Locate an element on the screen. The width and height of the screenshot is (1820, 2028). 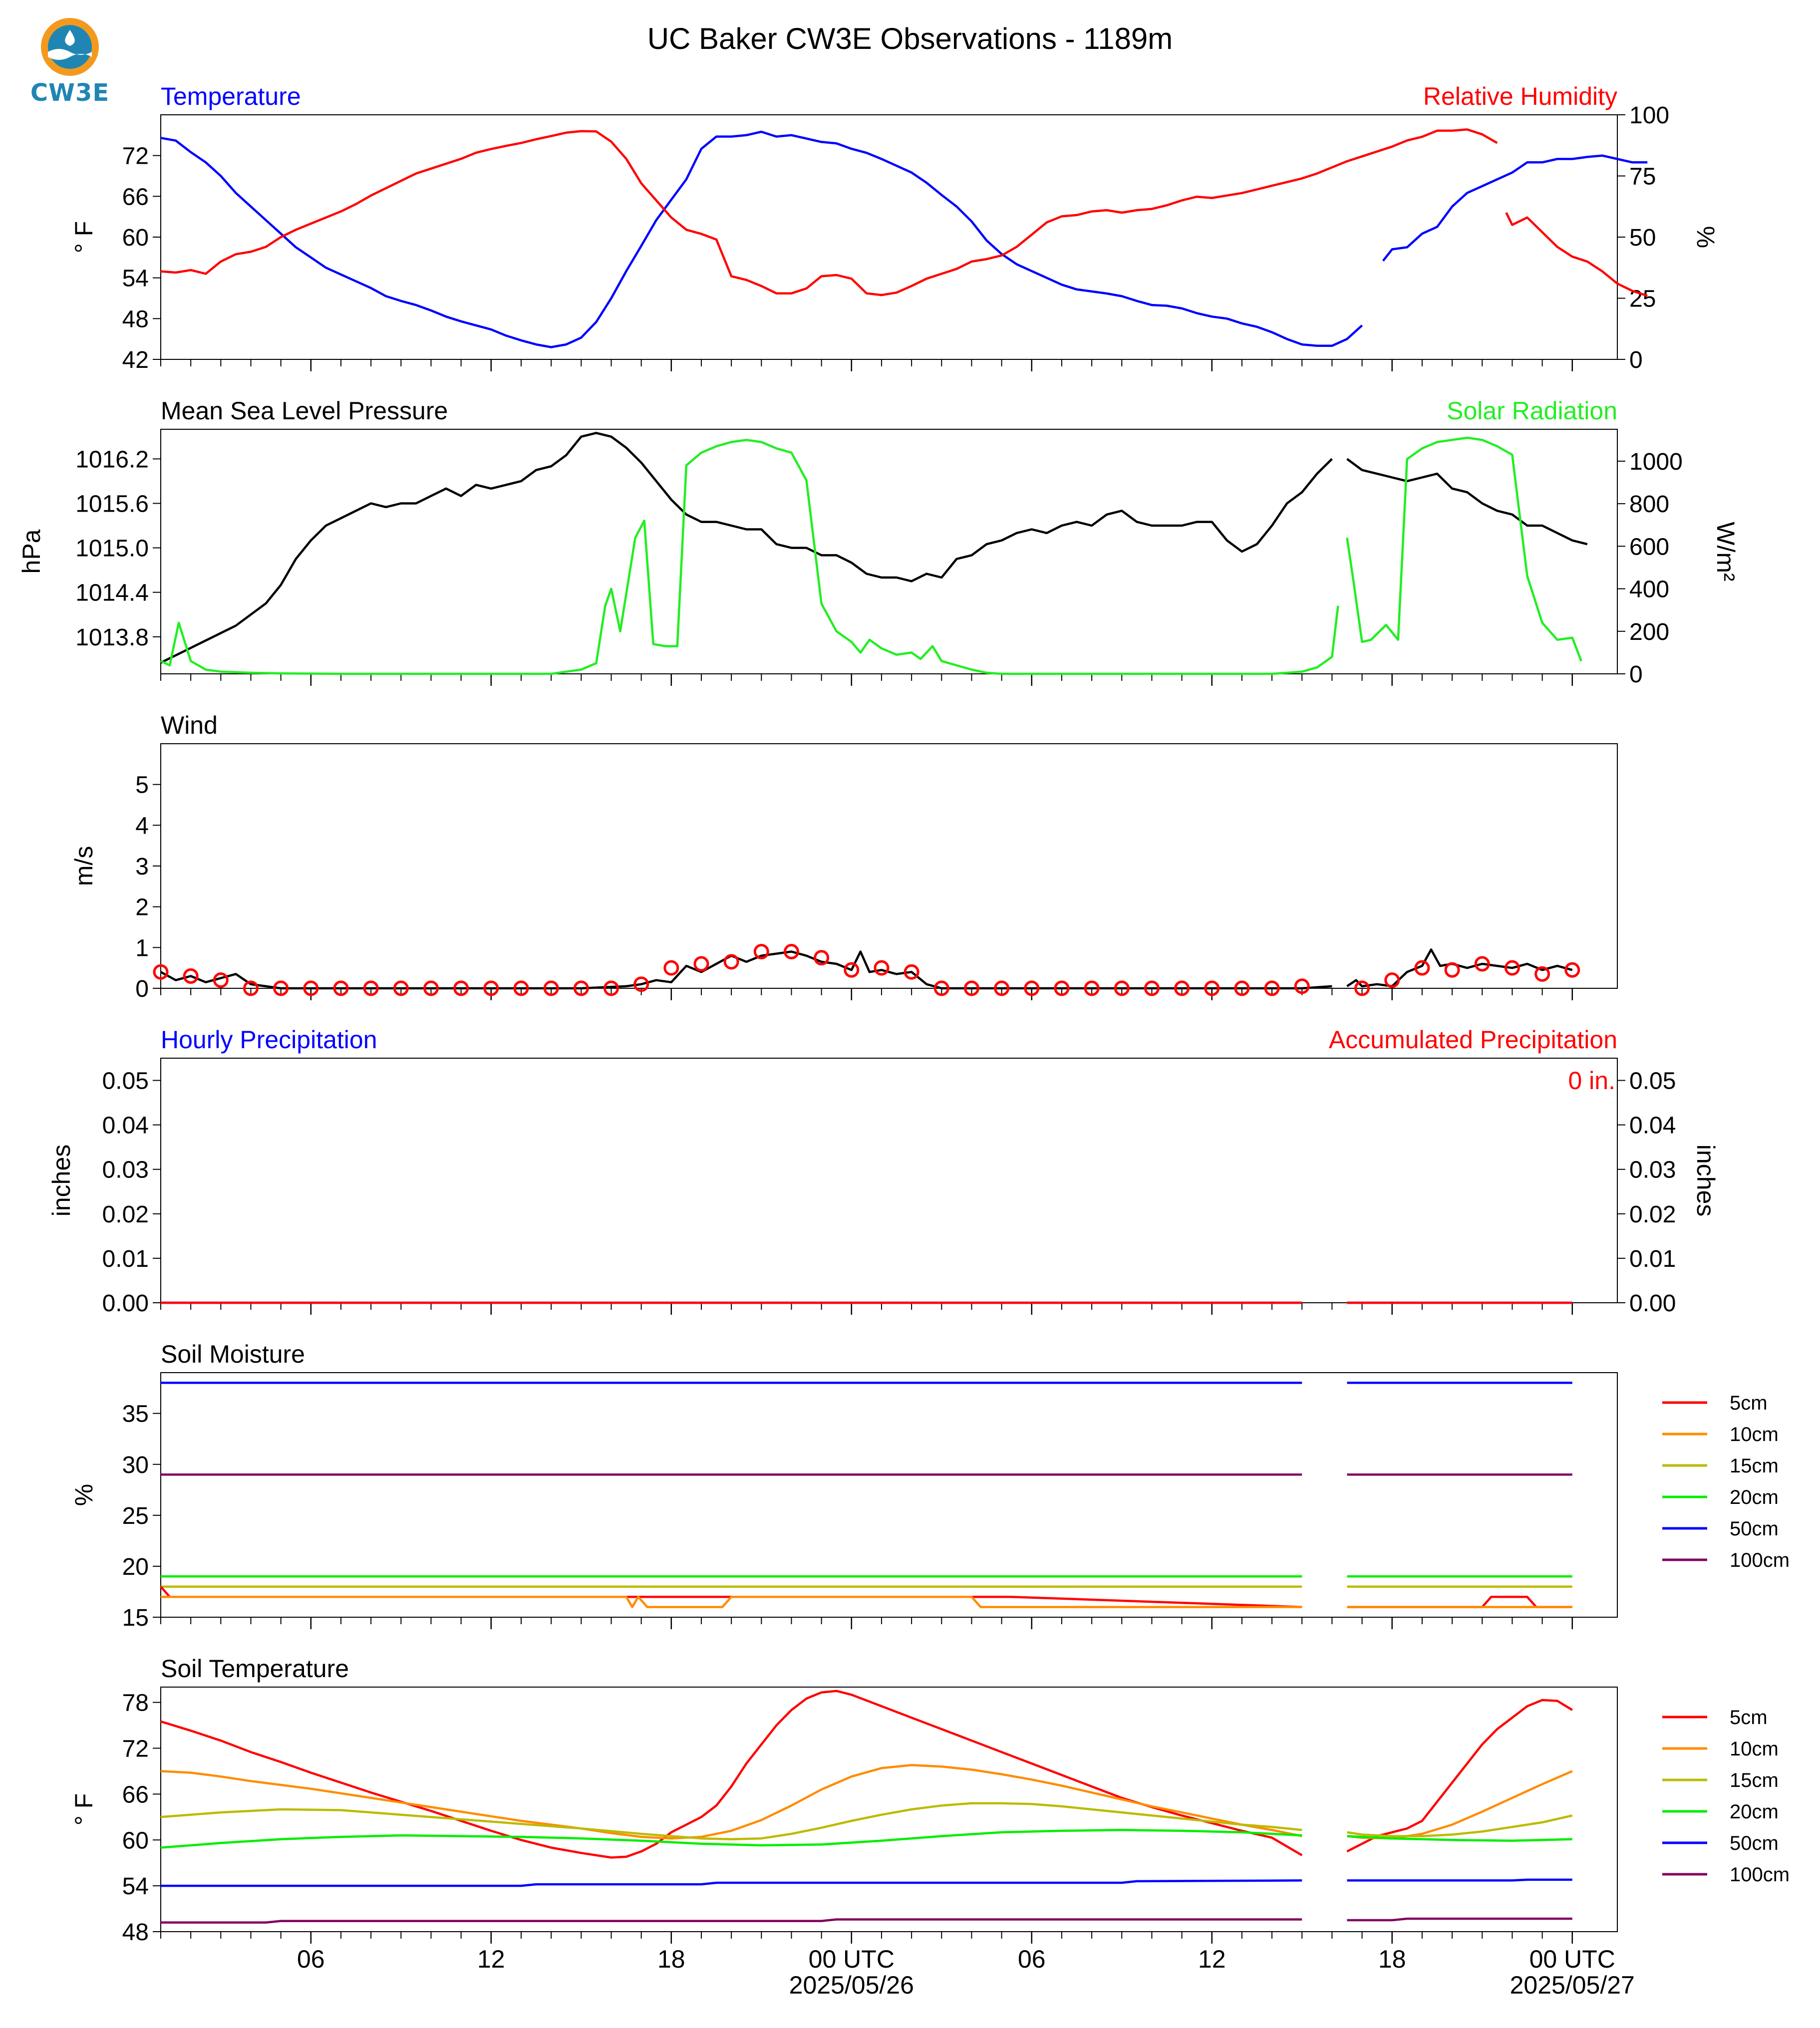
y-tick-label-left: 3 is located at coordinates (142, 867).